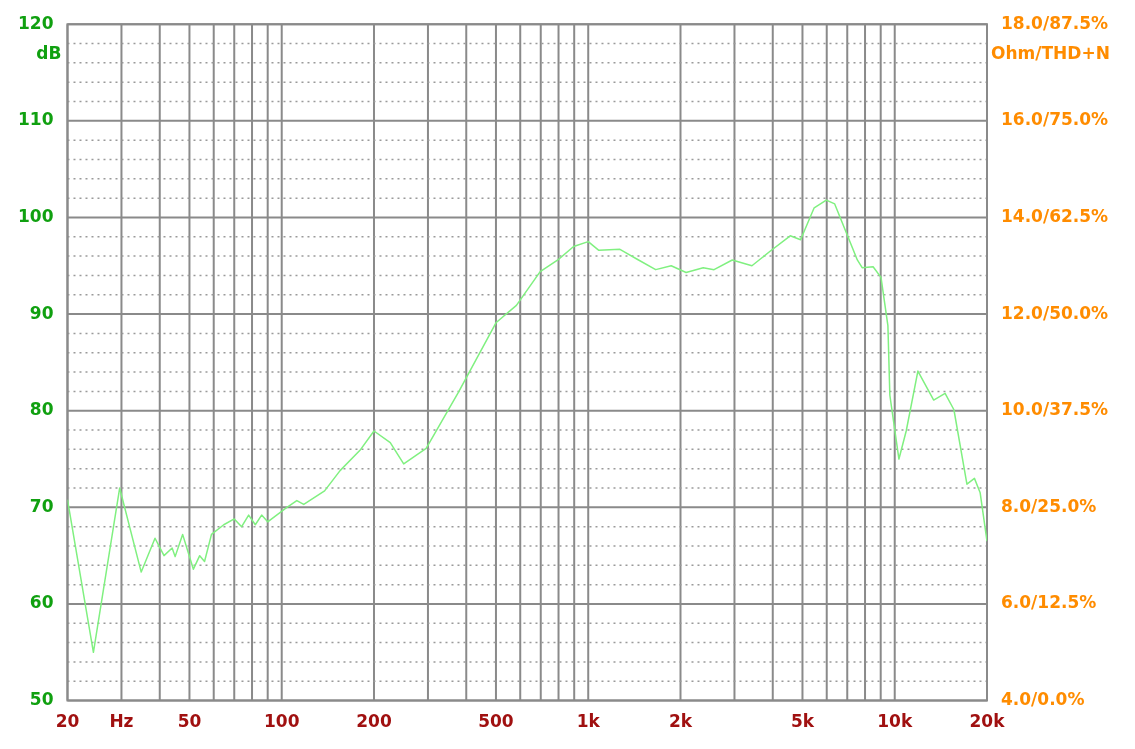 Image resolution: width=1135 pixels, height=749 pixels. I want to click on x-tick-label: 10k, so click(895, 721).